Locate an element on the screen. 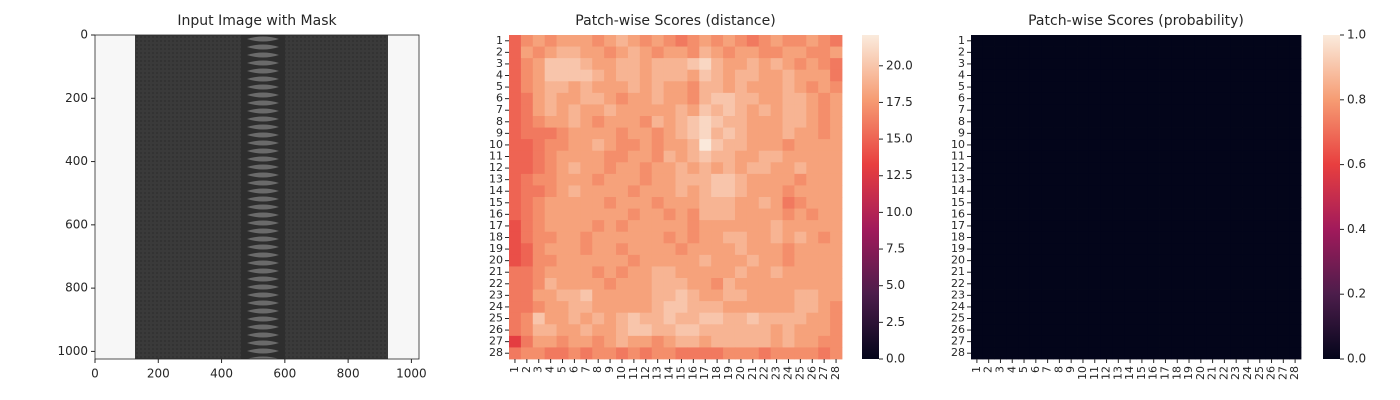 The width and height of the screenshot is (1400, 400). y-tick-label: 1000 is located at coordinates (72, 351).